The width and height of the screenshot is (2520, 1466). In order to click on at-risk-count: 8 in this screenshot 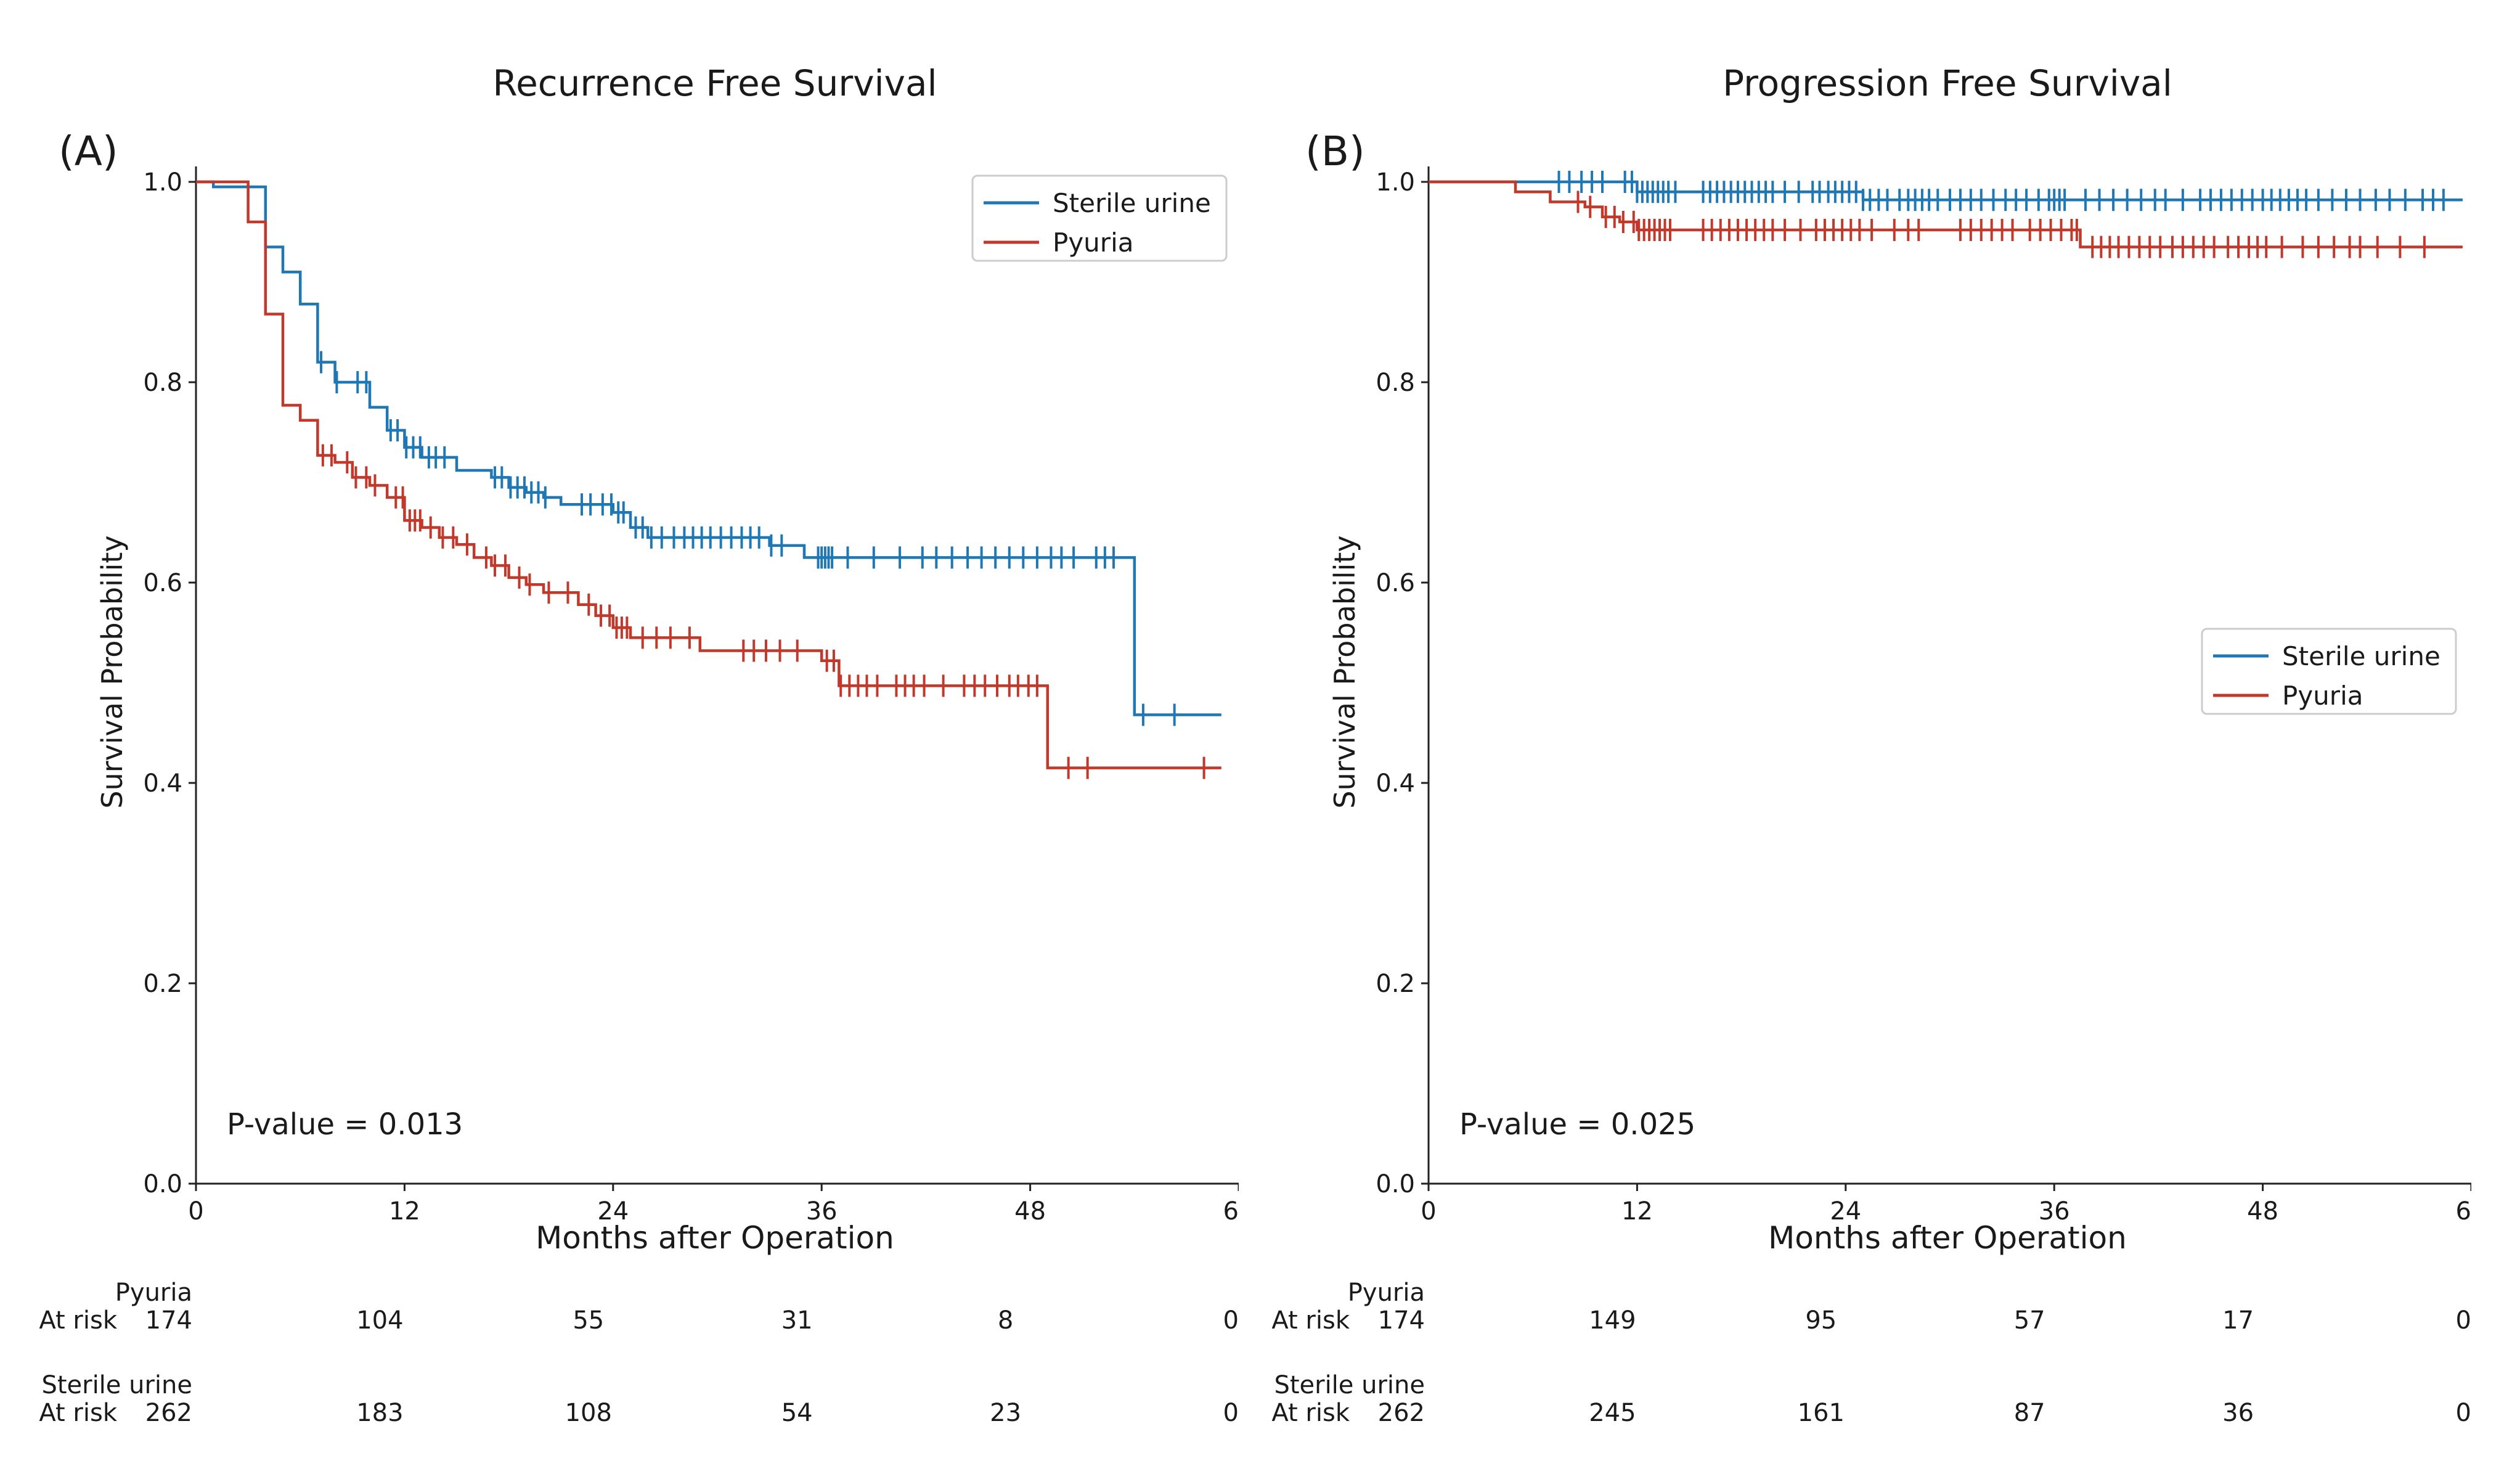, I will do `click(1006, 1320)`.